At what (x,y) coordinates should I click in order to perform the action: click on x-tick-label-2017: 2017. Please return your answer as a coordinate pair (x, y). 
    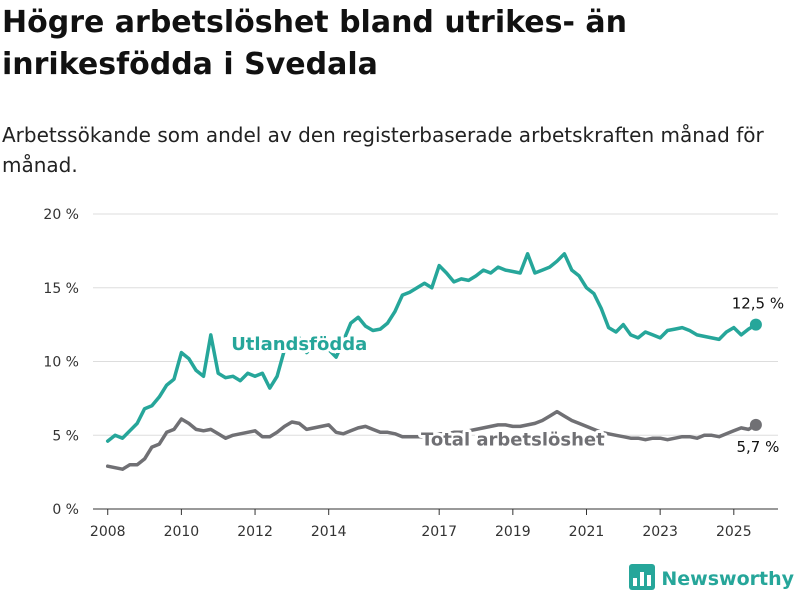
    Looking at the image, I should click on (439, 532).